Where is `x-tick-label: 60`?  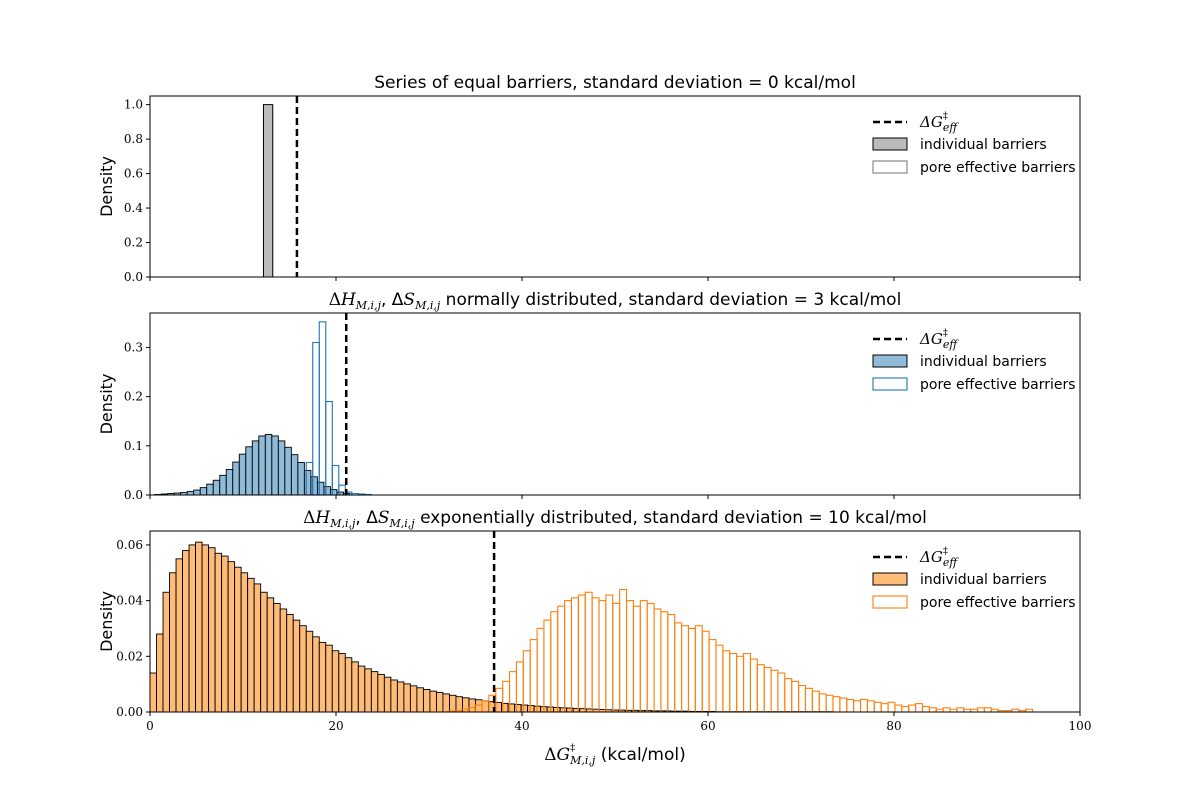
x-tick-label: 60 is located at coordinates (707, 726).